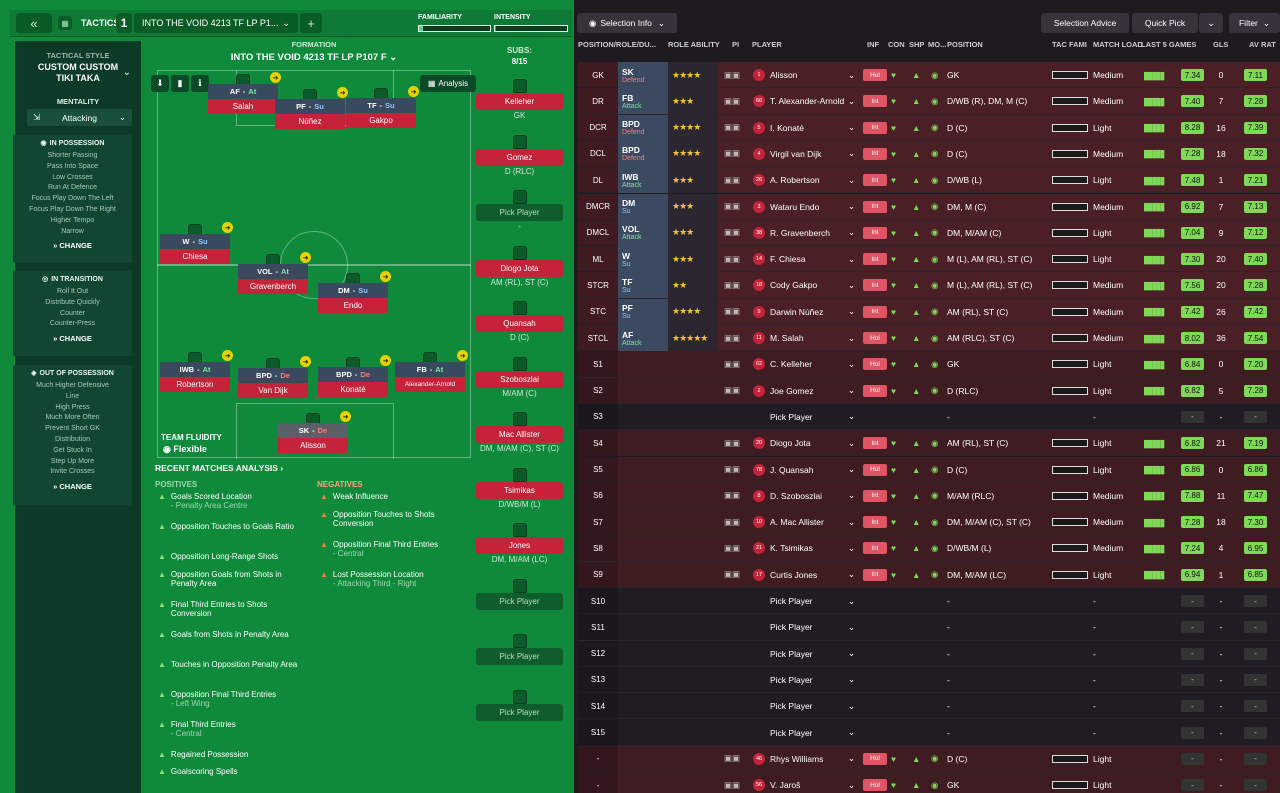 This screenshot has height=793, width=1280. What do you see at coordinates (790, 443) in the screenshot?
I see `player-name: Diogo Jota` at bounding box center [790, 443].